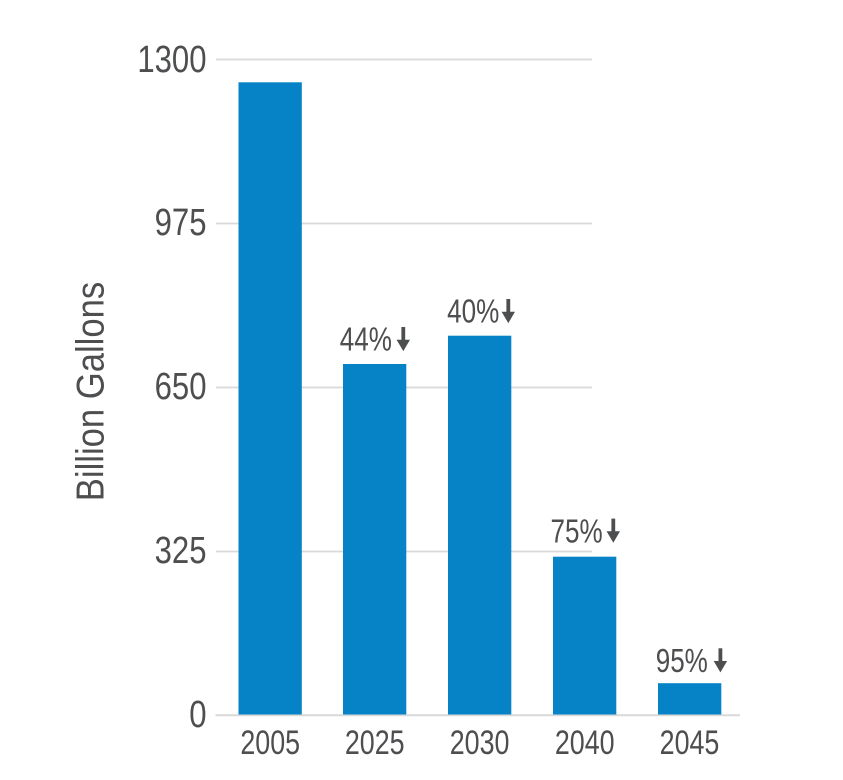  I want to click on svg-text: 95%, so click(682, 661).